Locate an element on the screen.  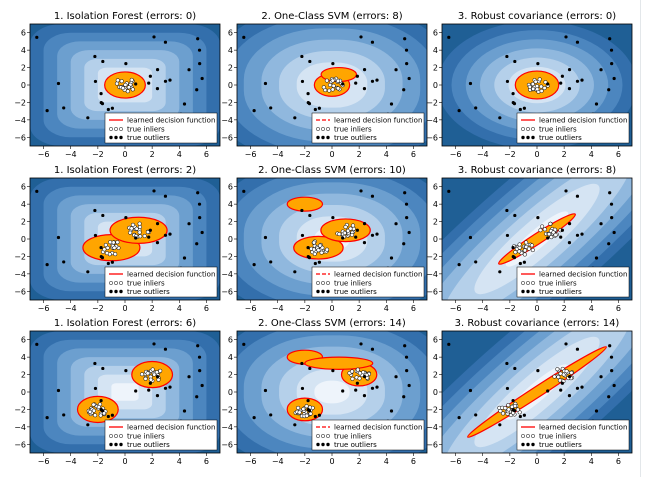
x-tick-label: 2 is located at coordinates (564, 461).